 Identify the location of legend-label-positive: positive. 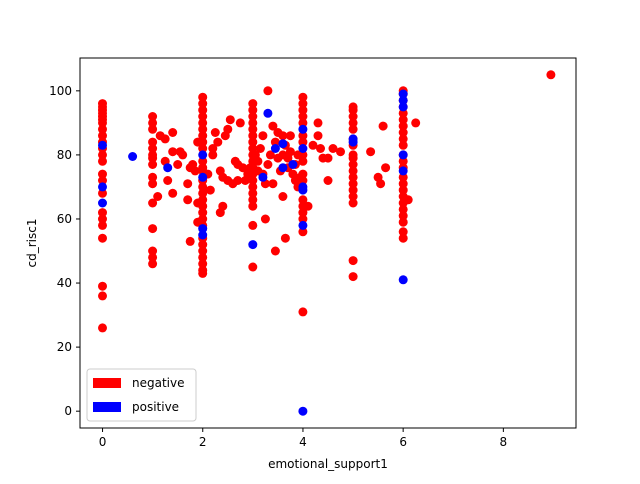
(155, 407).